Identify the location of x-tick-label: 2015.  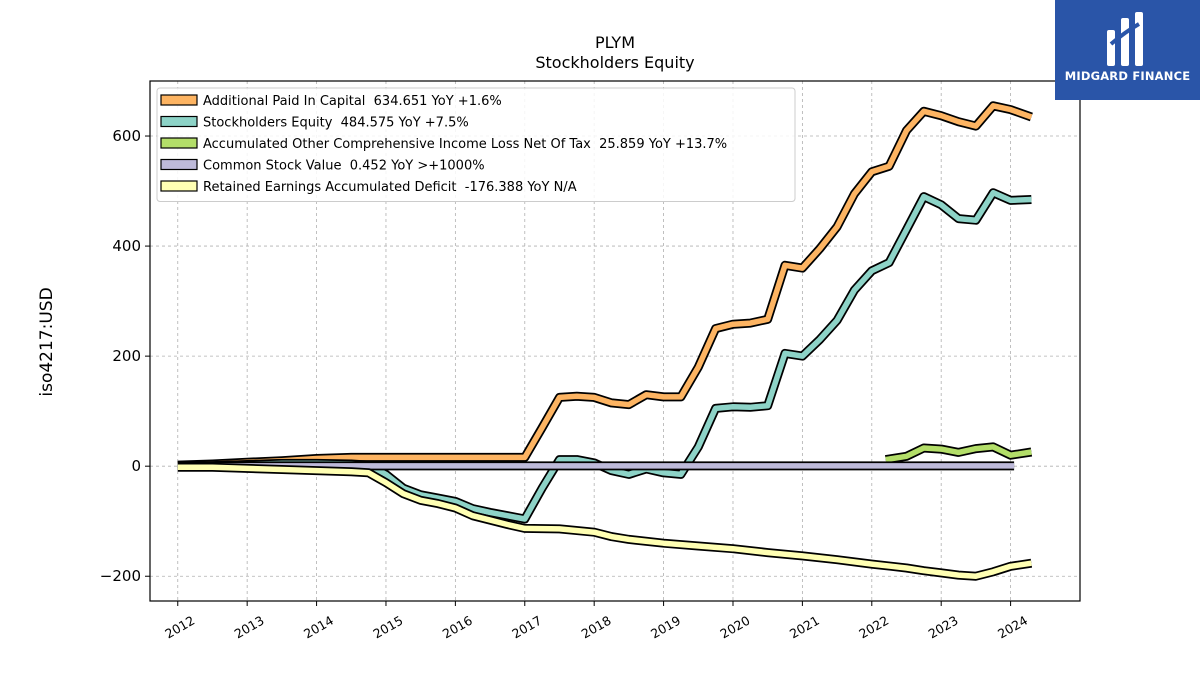
(387, 627).